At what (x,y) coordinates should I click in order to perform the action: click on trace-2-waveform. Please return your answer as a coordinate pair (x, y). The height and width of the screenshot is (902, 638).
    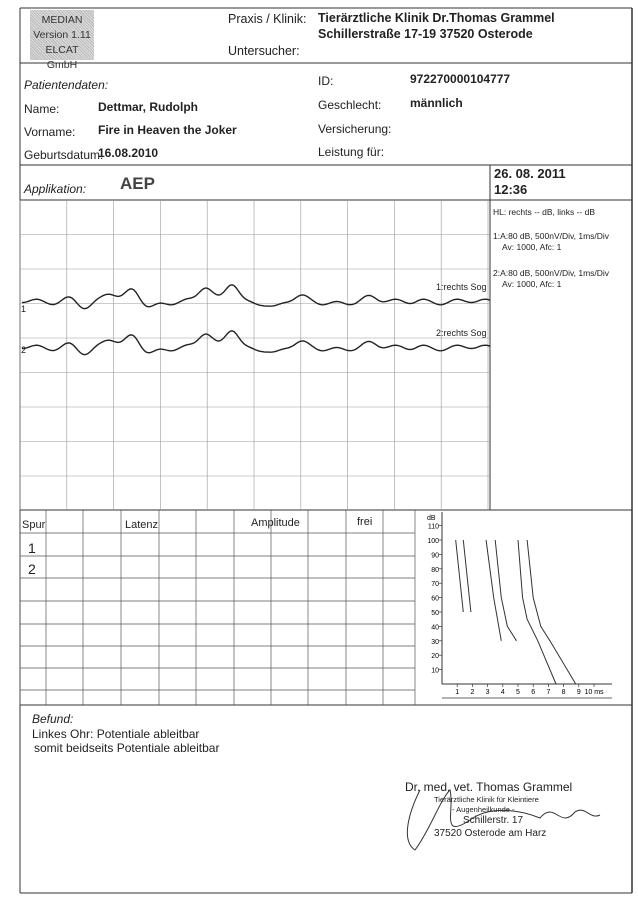
    Looking at the image, I should click on (256, 343).